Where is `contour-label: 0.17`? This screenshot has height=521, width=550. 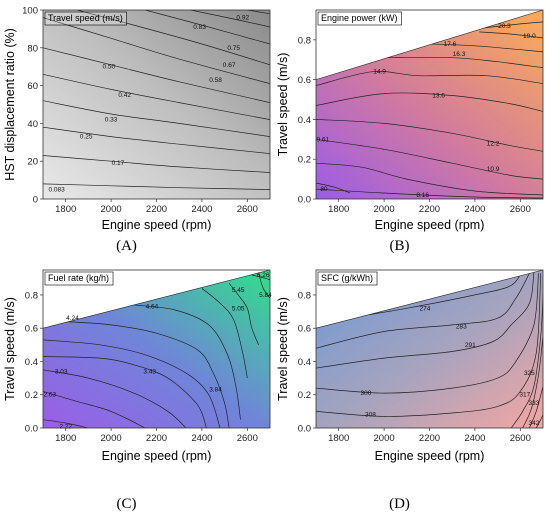 contour-label: 0.17 is located at coordinates (118, 163).